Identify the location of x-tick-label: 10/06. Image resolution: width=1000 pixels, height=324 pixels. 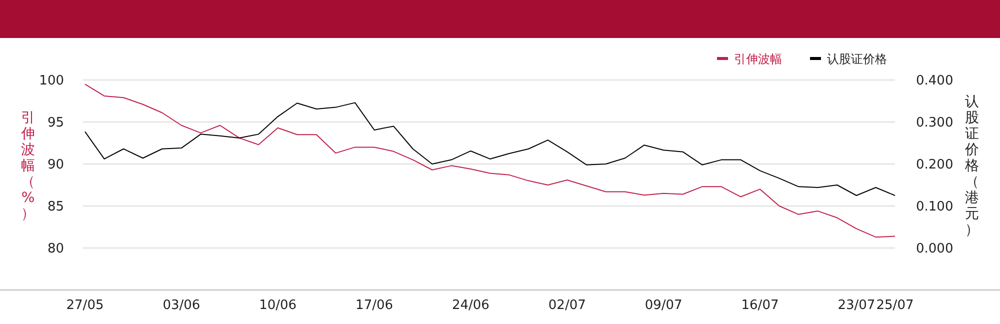
(278, 305).